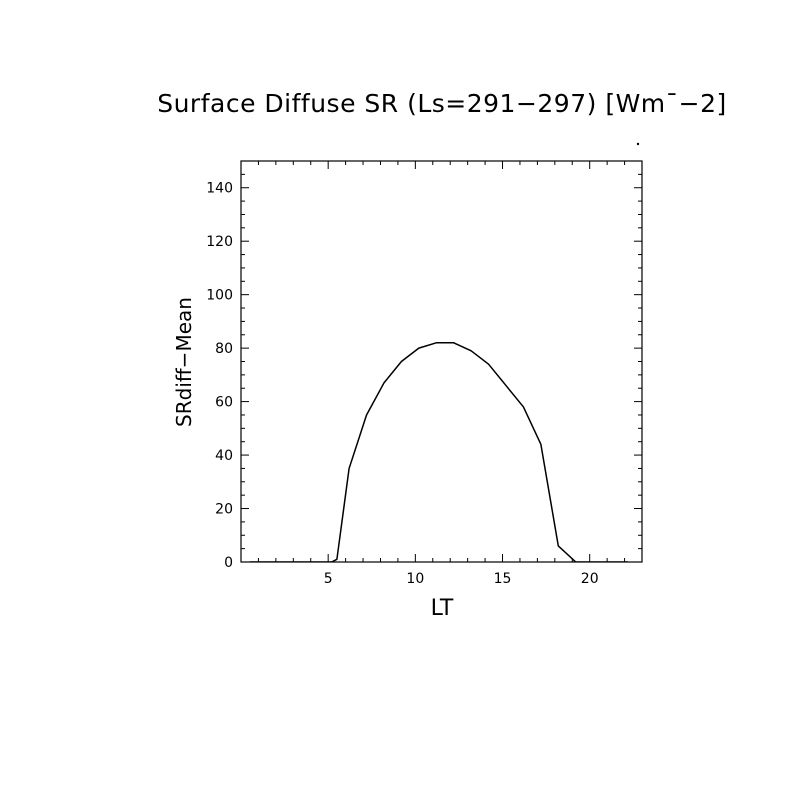 This screenshot has width=804, height=804. I want to click on chart-title: Surface Diffuse SR (Ls=291−297) [Wm¯−2], so click(442, 103).